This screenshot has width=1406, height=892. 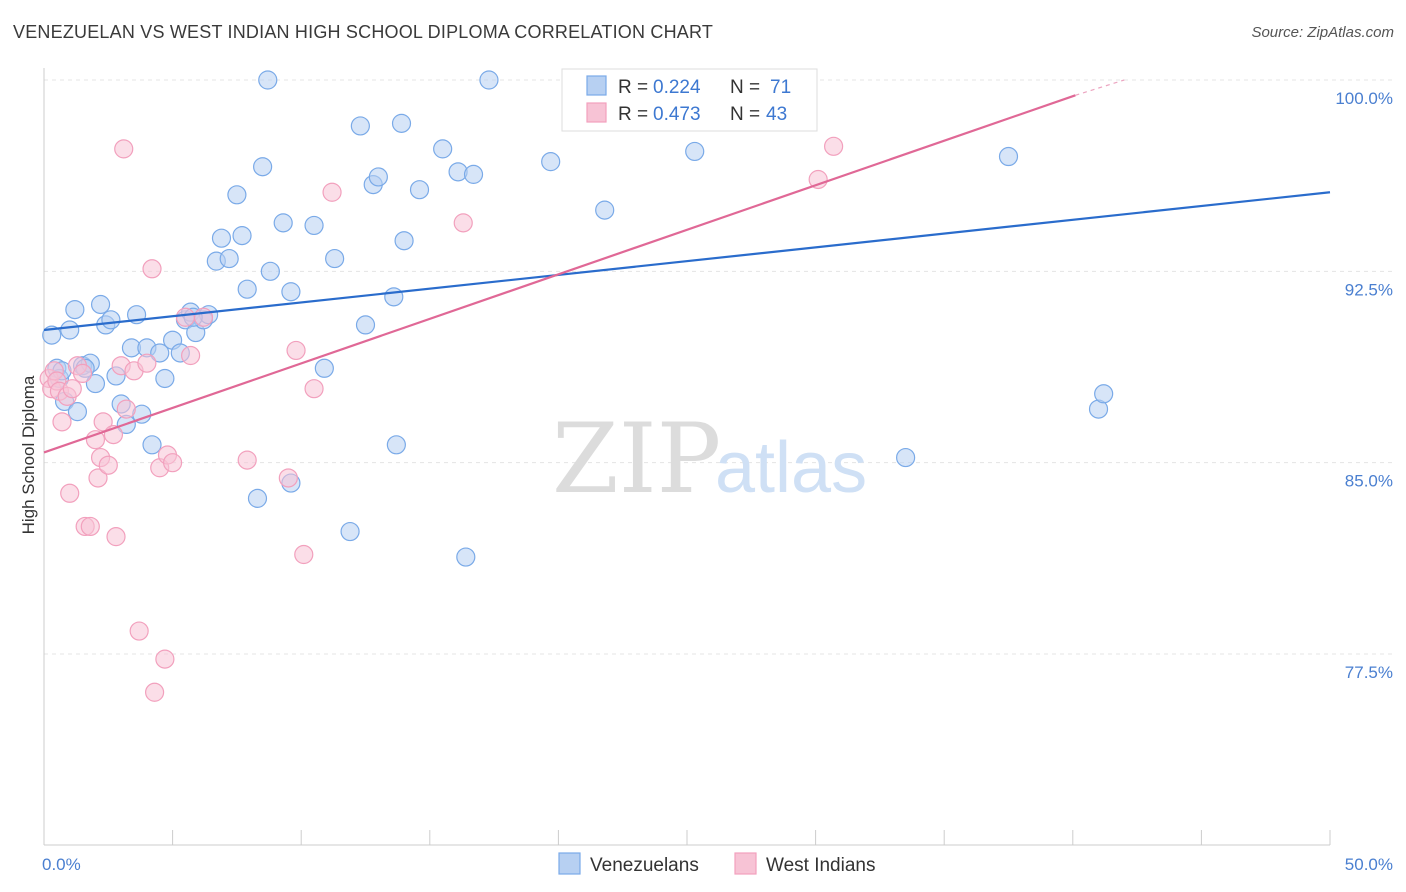 What do you see at coordinates (596, 85) in the screenshot?
I see `legend-swatch-venezuelans` at bounding box center [596, 85].